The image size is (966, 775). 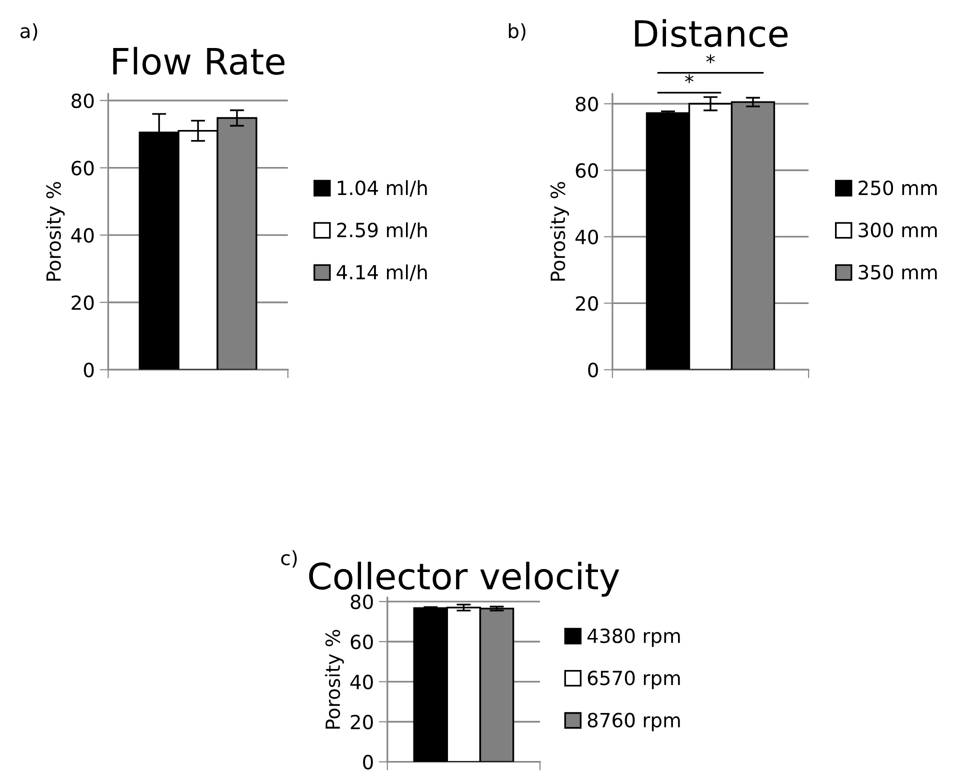 What do you see at coordinates (381, 273) in the screenshot?
I see `legend-label: 4.14 ml/h` at bounding box center [381, 273].